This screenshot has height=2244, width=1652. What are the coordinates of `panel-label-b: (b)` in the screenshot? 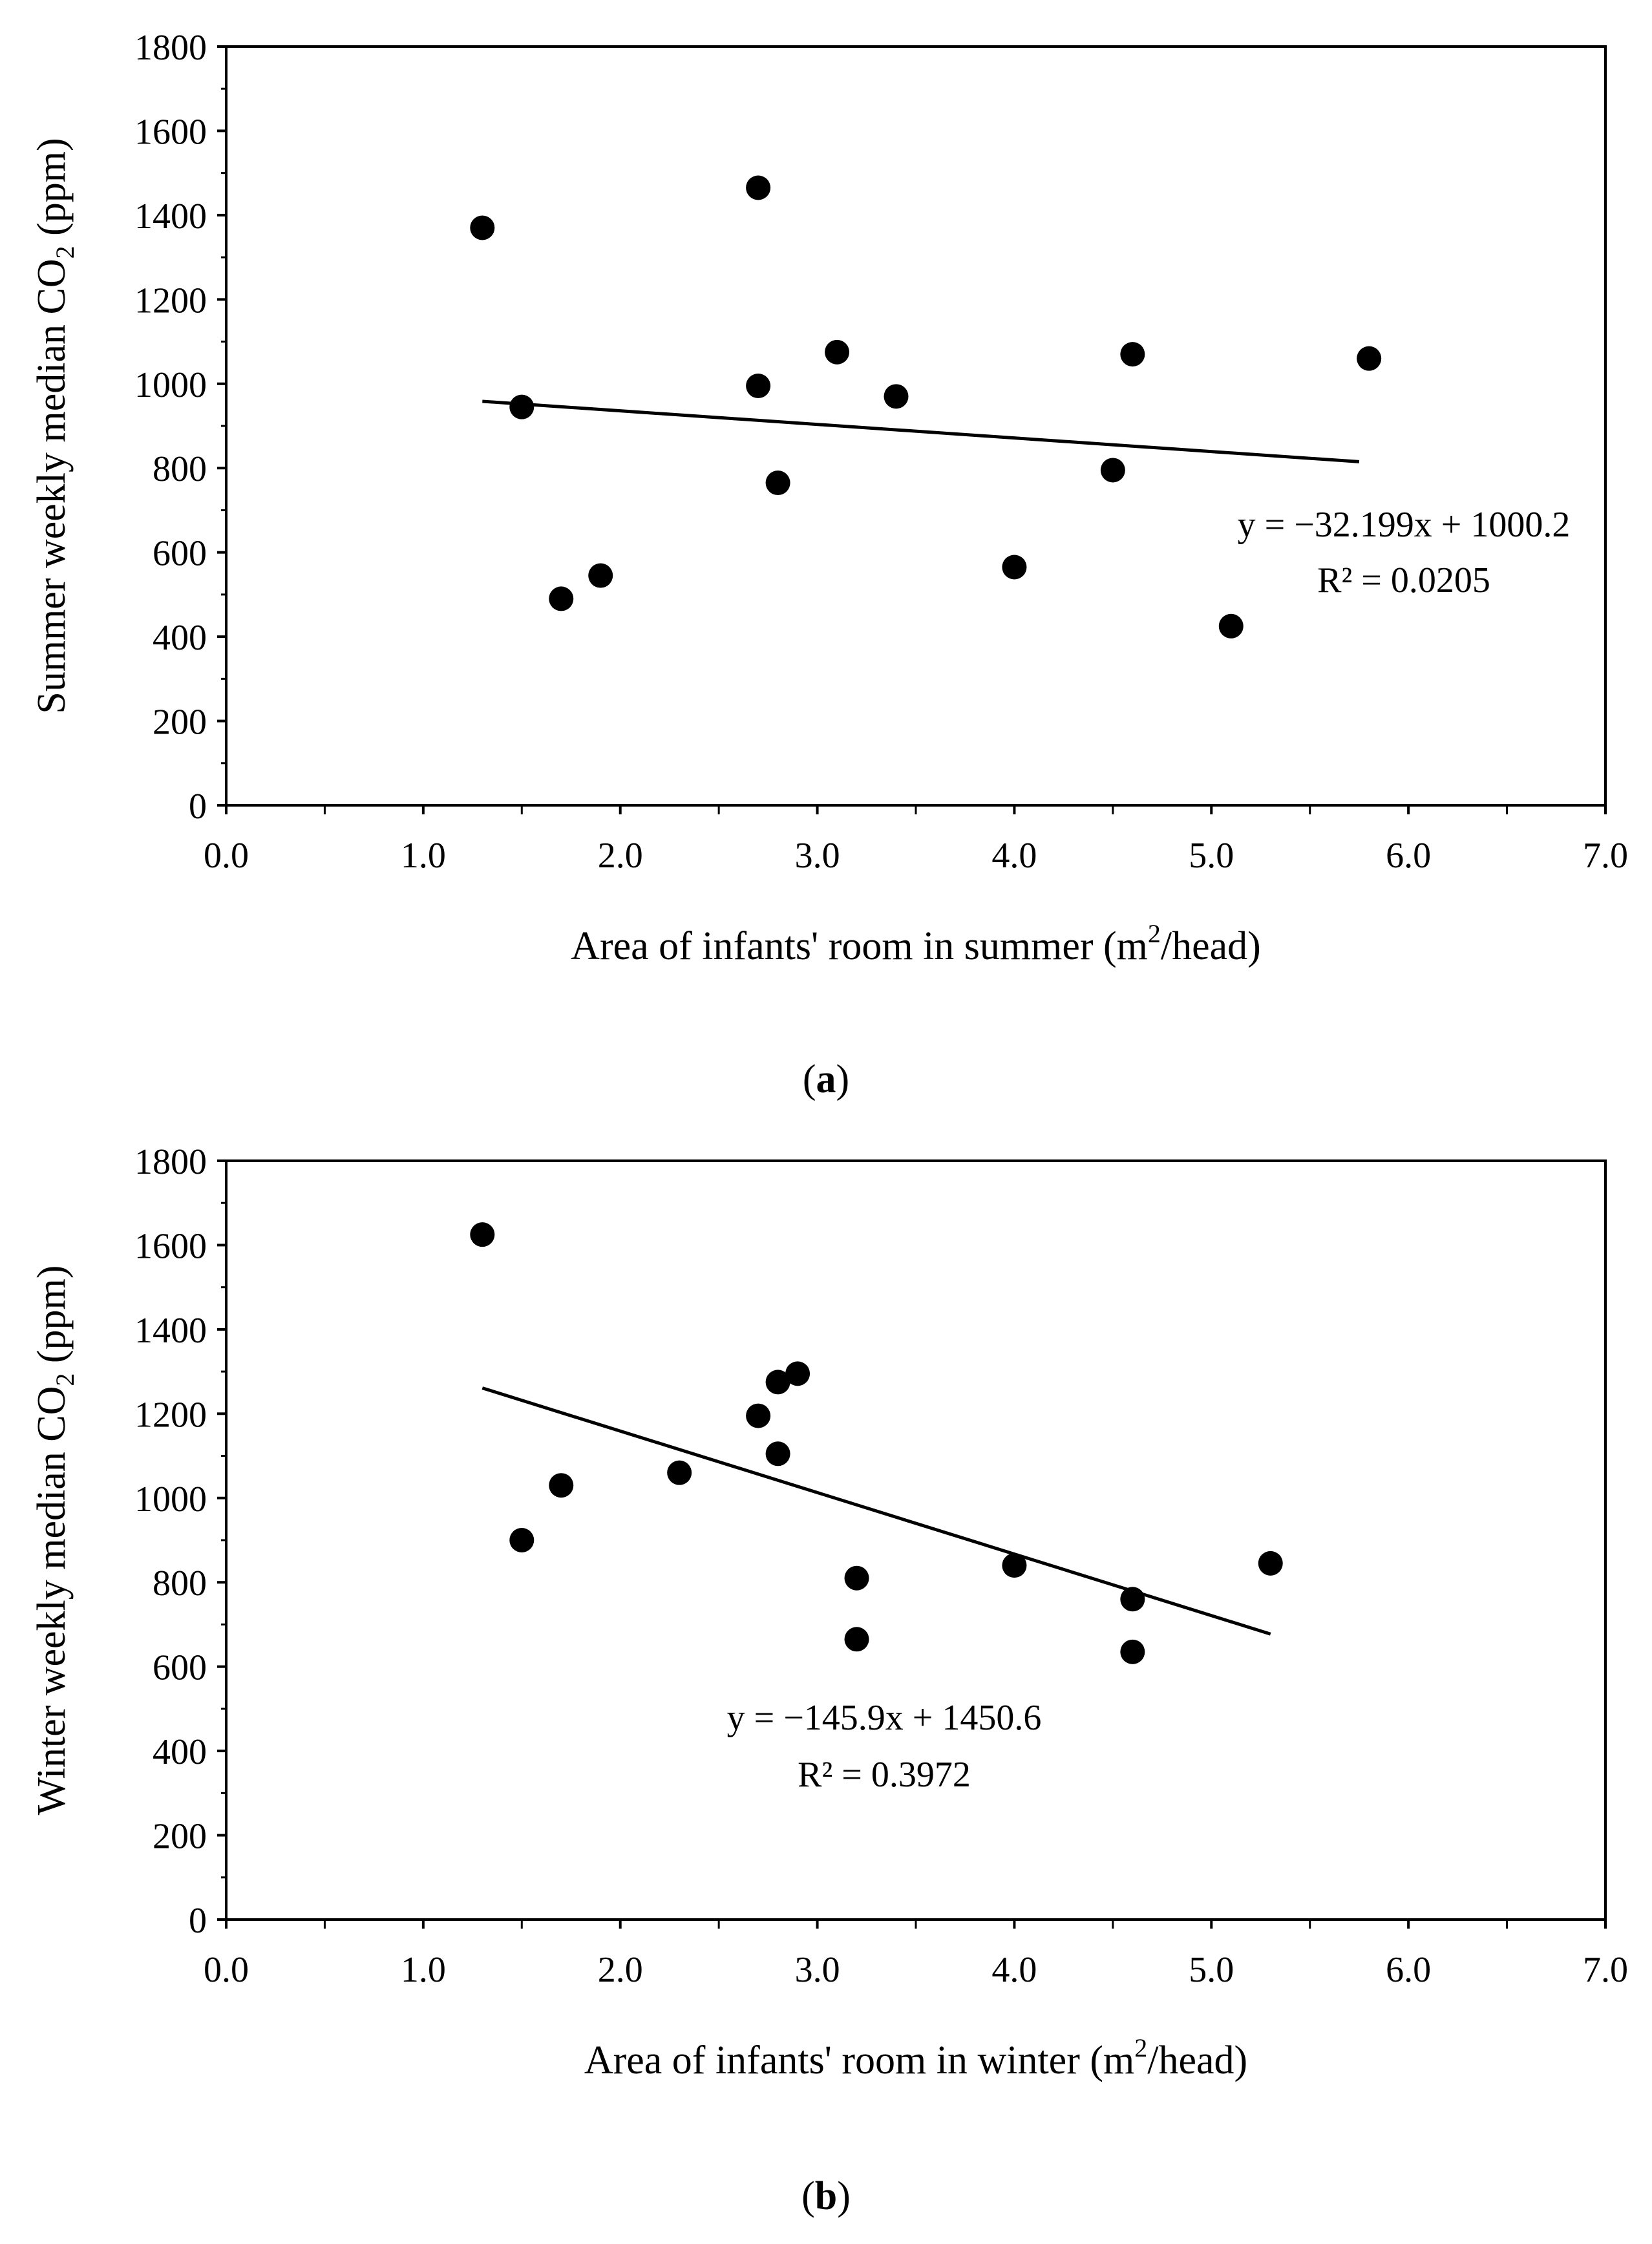 It's located at (826, 2196).